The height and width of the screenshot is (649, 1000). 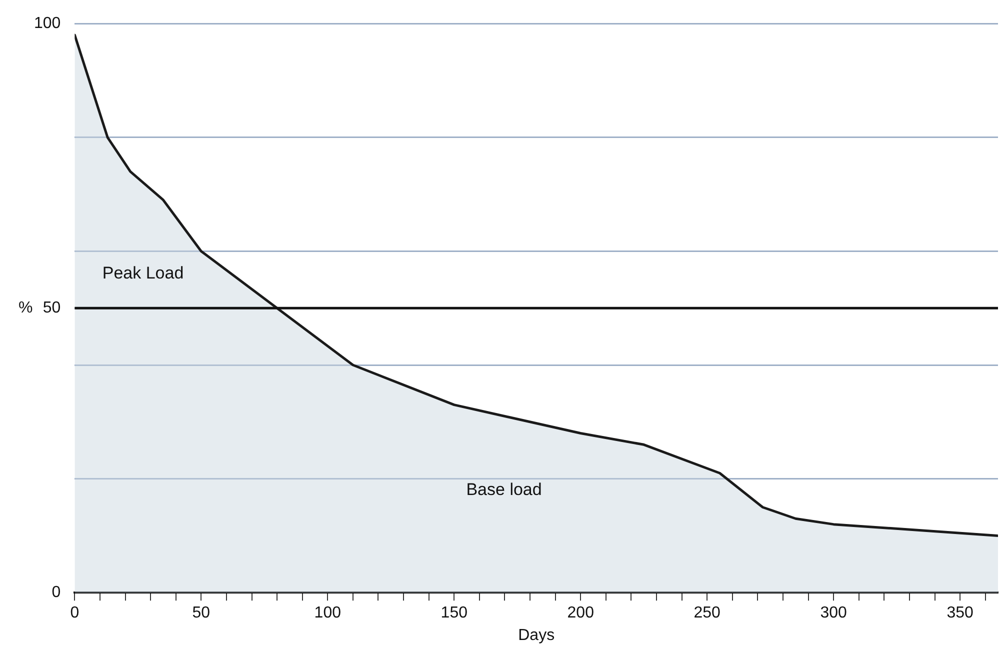 I want to click on x-tick-label: 50, so click(x=201, y=613).